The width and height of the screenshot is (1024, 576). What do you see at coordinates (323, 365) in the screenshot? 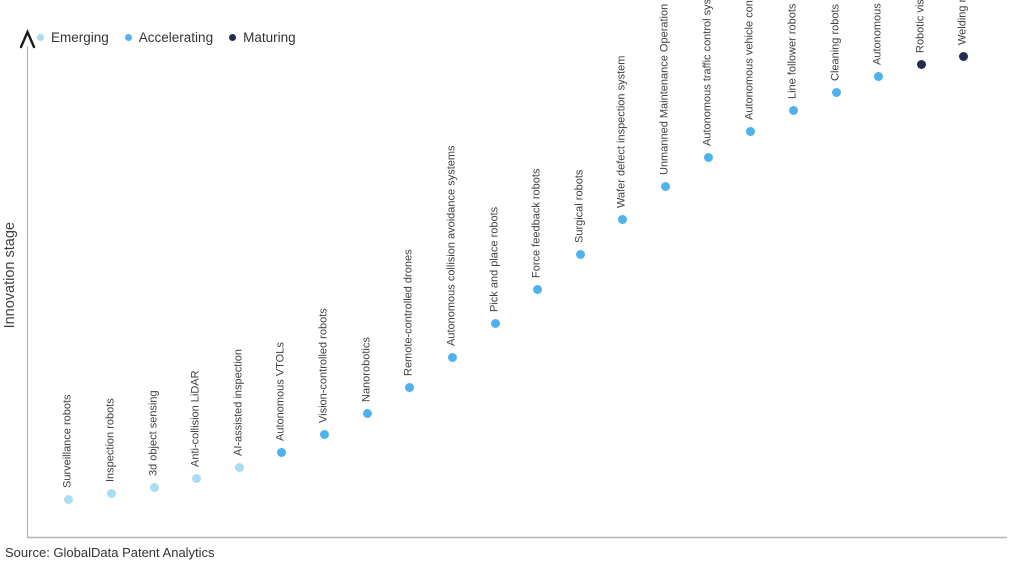
I see `data-point-label: Vision-controlled robots` at bounding box center [323, 365].